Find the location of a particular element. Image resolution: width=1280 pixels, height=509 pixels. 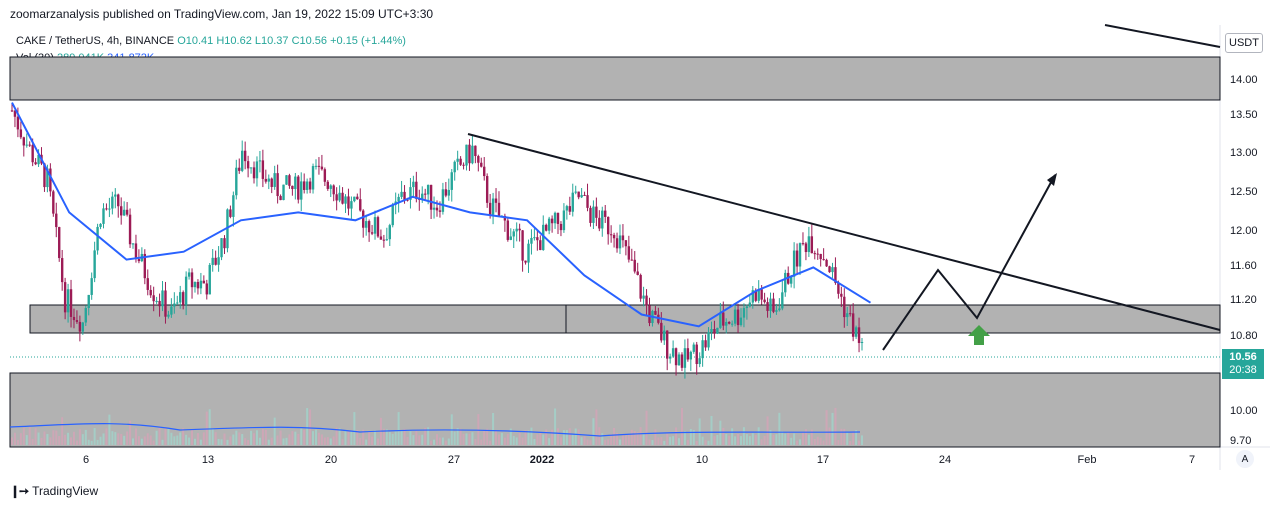

currency-button: USDT is located at coordinates (1244, 43).